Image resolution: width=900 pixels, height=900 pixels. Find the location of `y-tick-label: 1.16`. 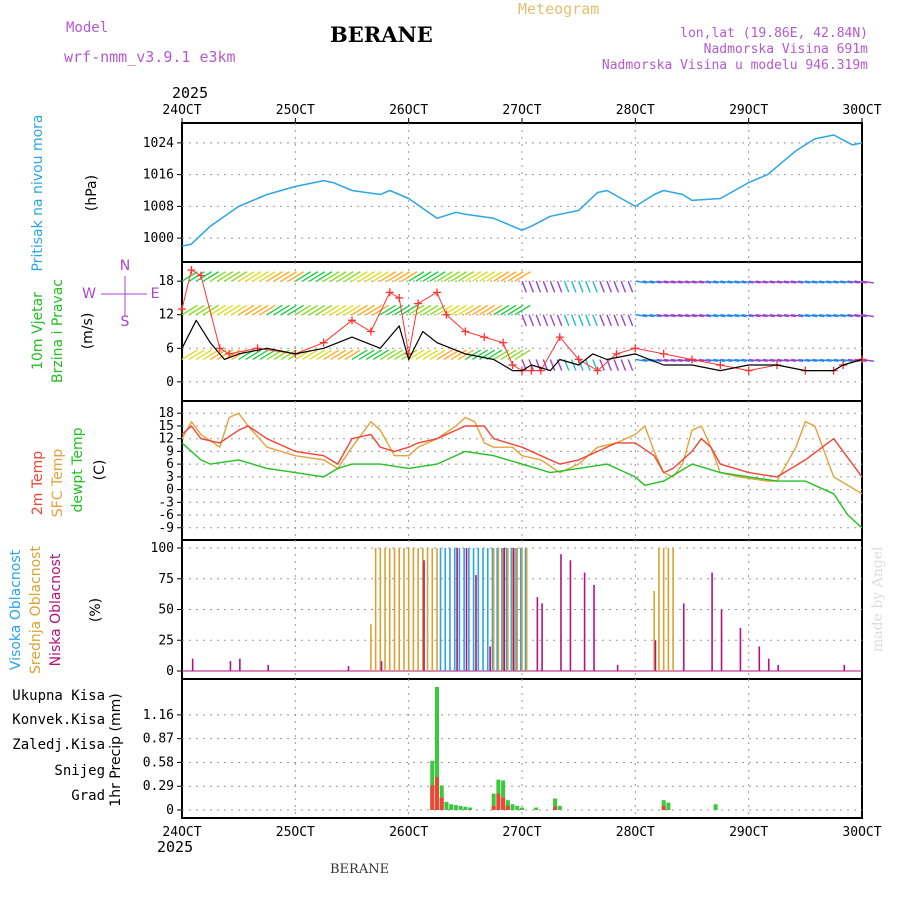

y-tick-label: 1.16 is located at coordinates (158, 715).